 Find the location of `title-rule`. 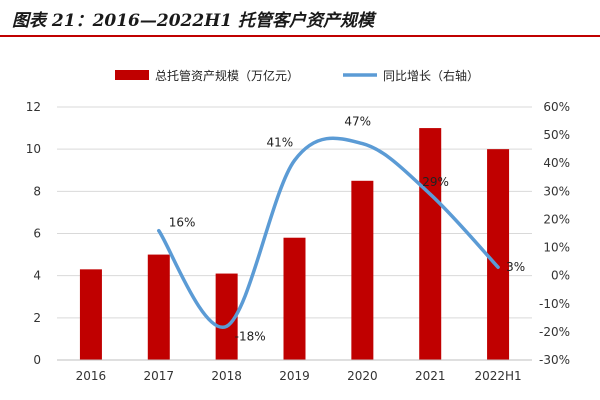

title-rule is located at coordinates (300, 36).